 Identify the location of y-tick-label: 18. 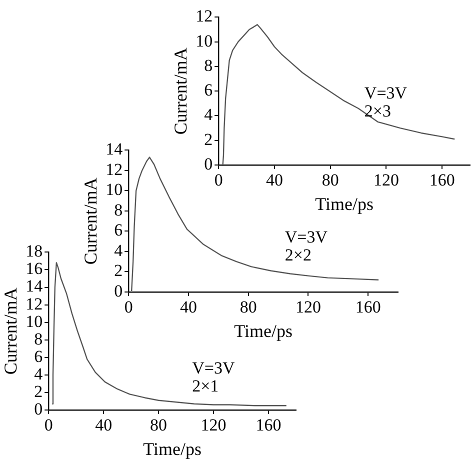
(34, 251).